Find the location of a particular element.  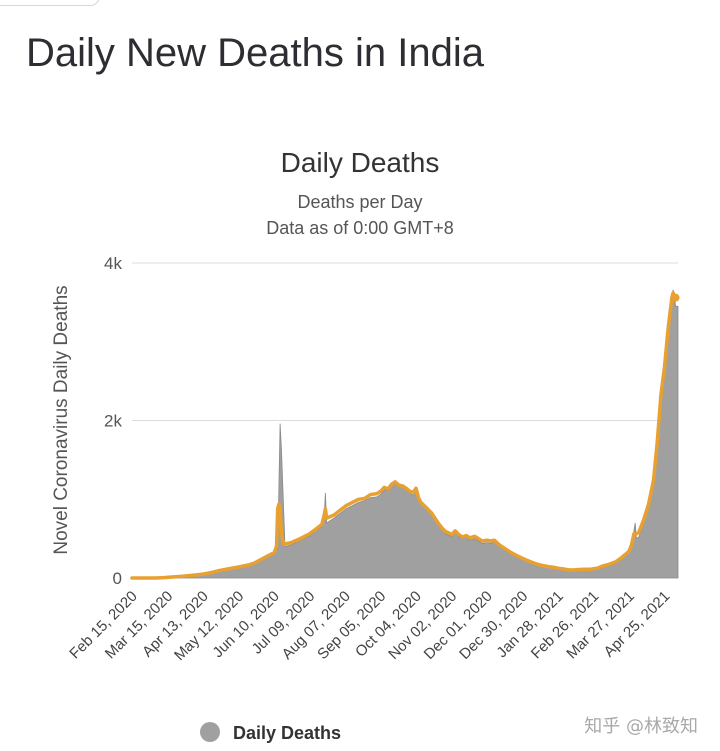

watermark: 知乎 @林致知 is located at coordinates (641, 726).